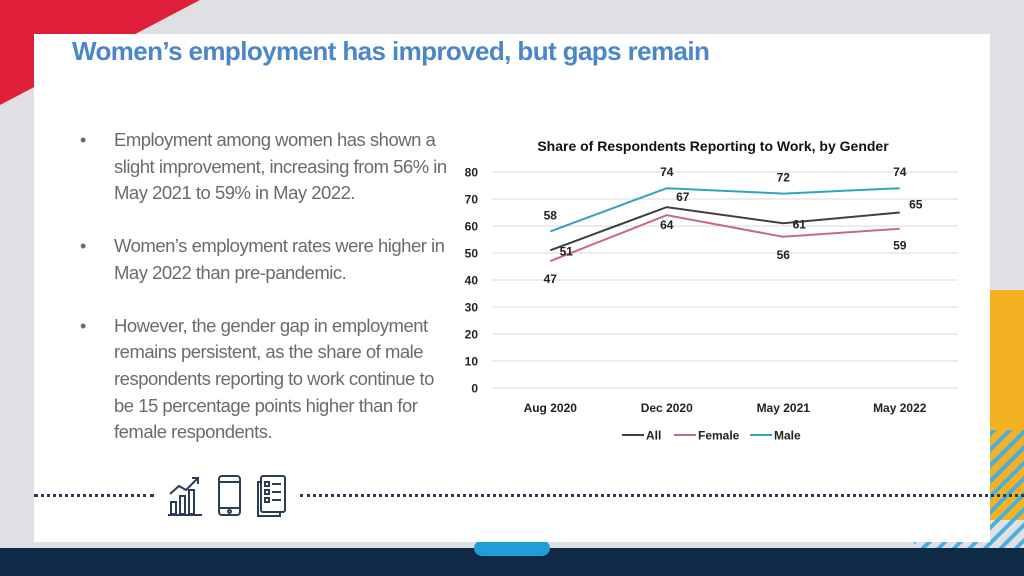  Describe the element at coordinates (472, 200) in the screenshot. I see `y-tick-label: 70` at that location.